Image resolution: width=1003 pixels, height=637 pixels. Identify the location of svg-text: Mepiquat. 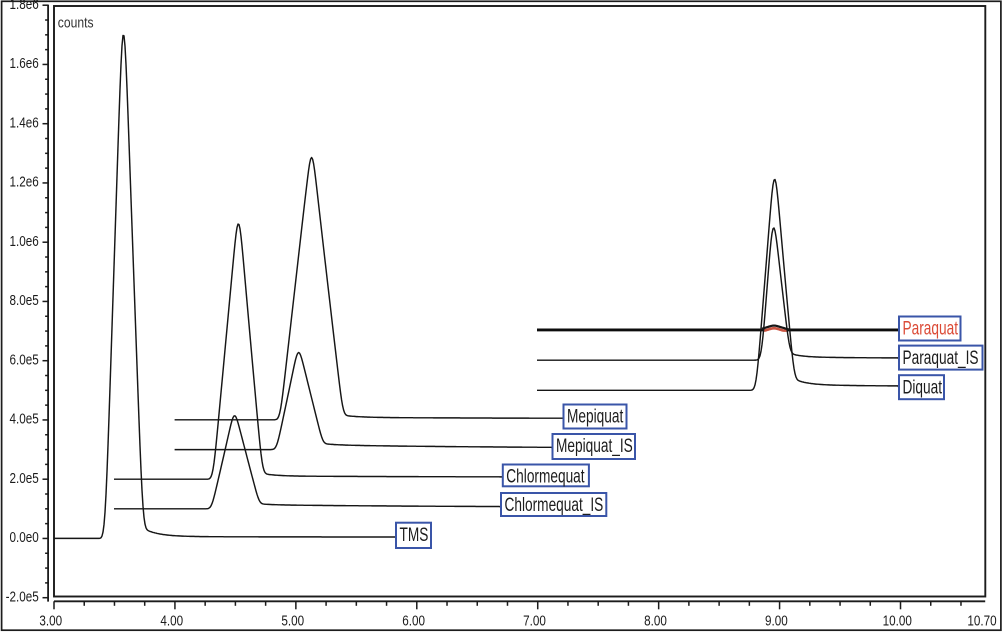
(595, 416).